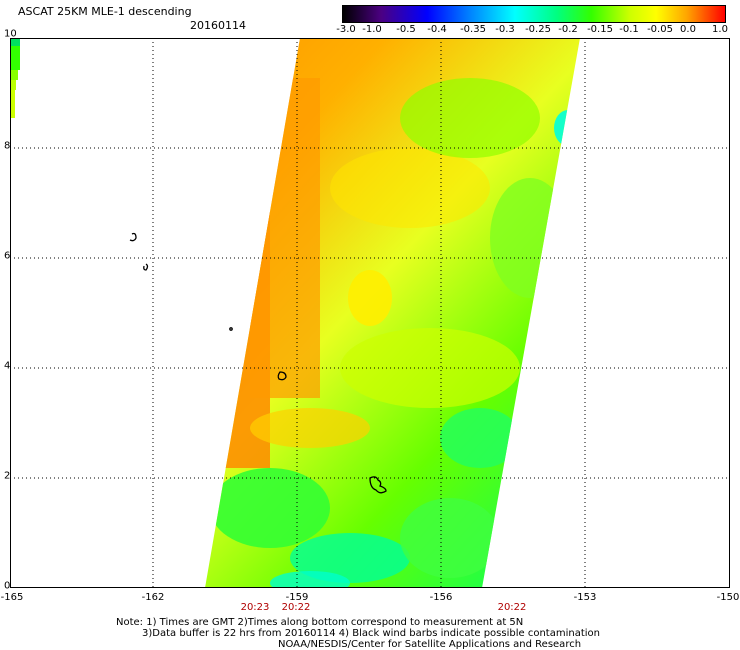  What do you see at coordinates (12, 597) in the screenshot?
I see `lon-label: -165` at bounding box center [12, 597].